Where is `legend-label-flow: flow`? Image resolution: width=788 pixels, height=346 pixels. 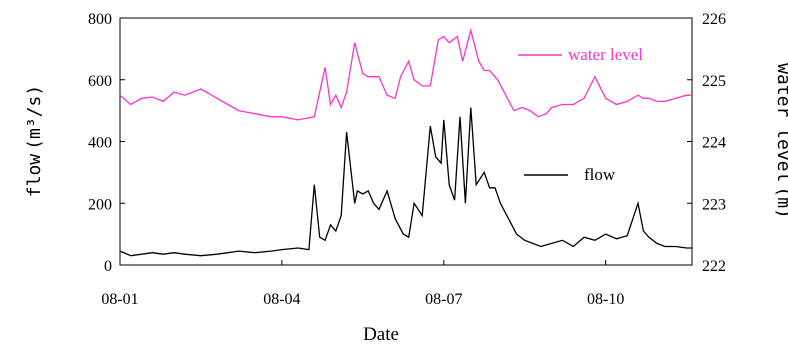 legend-label-flow: flow is located at coordinates (600, 174).